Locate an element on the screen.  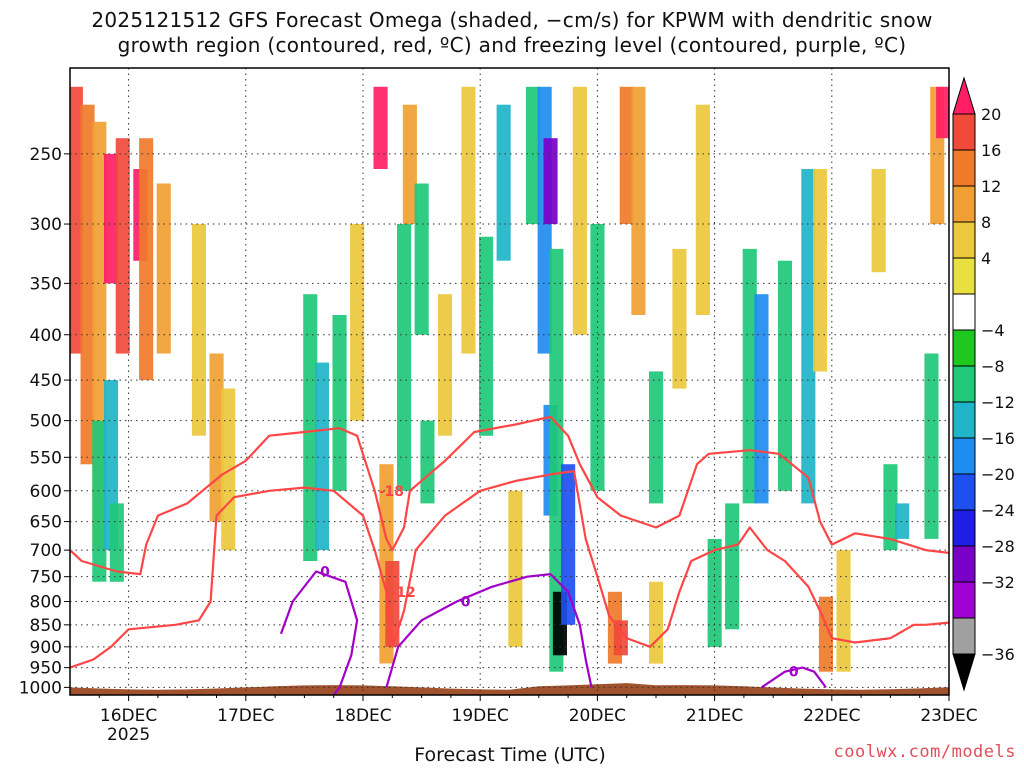
colorbar-label-9: −20 is located at coordinates (998, 474).